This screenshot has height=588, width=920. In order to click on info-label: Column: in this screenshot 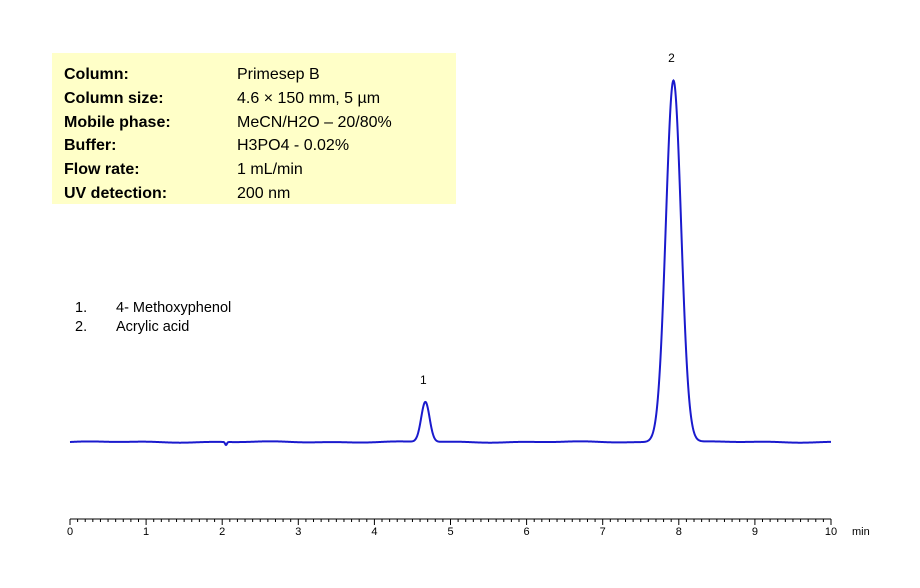, I will do `click(96, 74)`.